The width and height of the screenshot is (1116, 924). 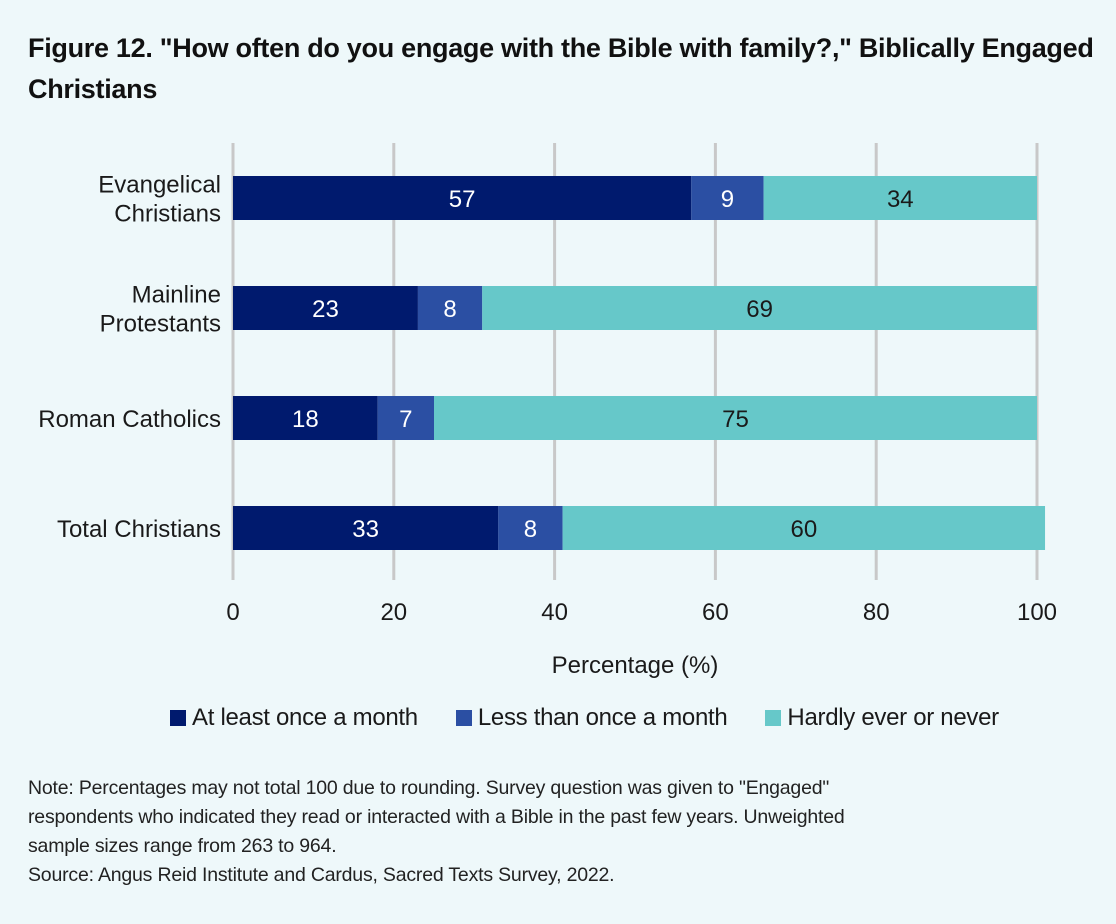 What do you see at coordinates (893, 717) in the screenshot?
I see `legend-label: Hardly ever or never` at bounding box center [893, 717].